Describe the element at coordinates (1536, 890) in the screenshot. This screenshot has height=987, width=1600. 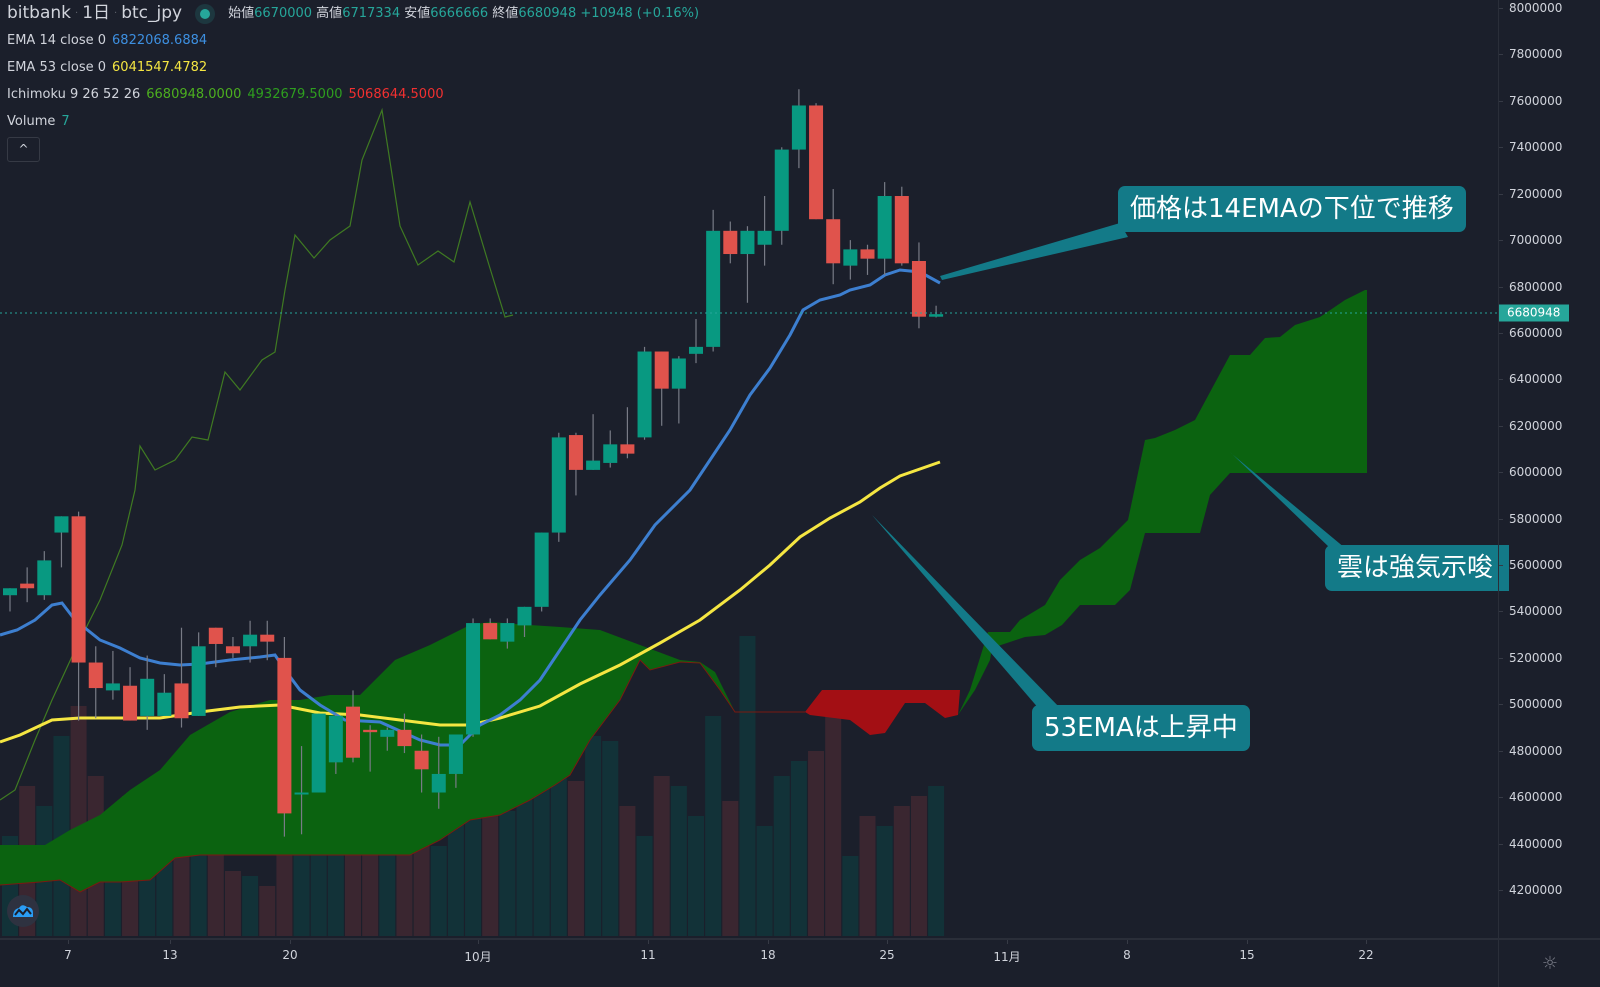
I see `price-label: 4200000` at that location.